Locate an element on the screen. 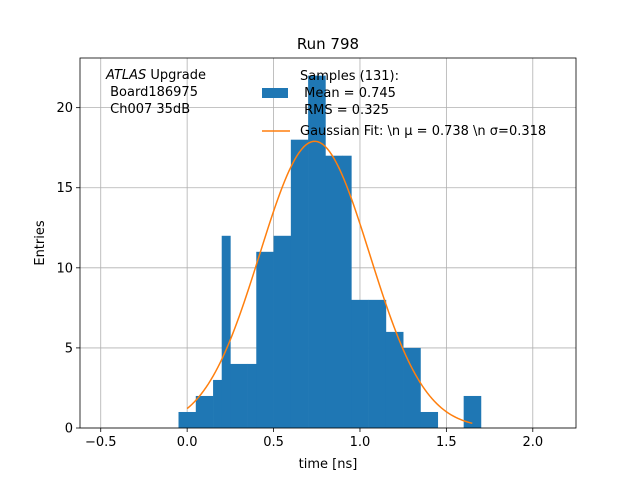  x-tick-label: −0.5 is located at coordinates (101, 442).